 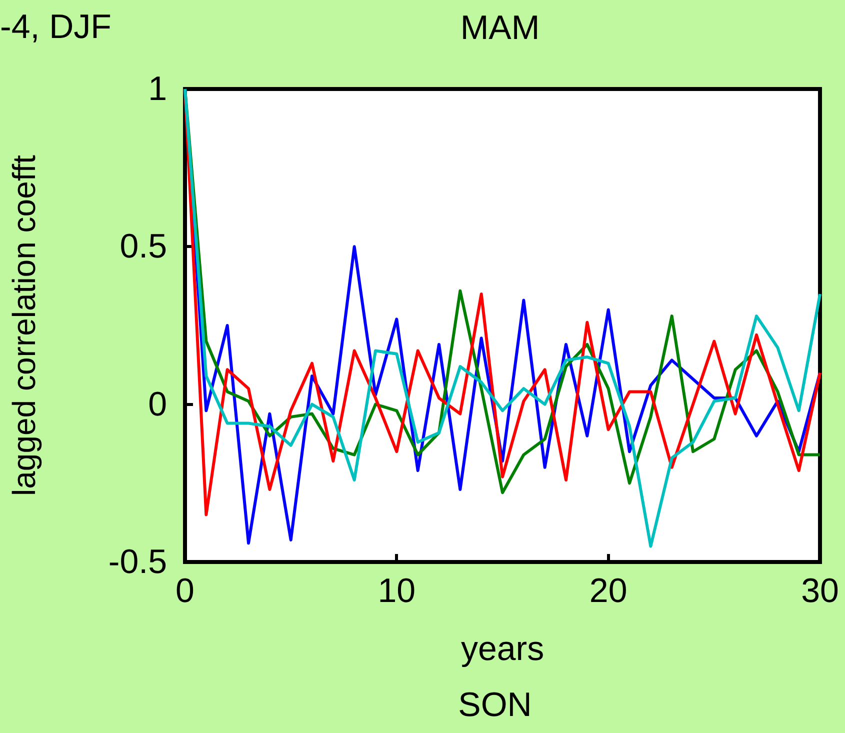 What do you see at coordinates (157, 404) in the screenshot?
I see `y-tick-label: 0` at bounding box center [157, 404].